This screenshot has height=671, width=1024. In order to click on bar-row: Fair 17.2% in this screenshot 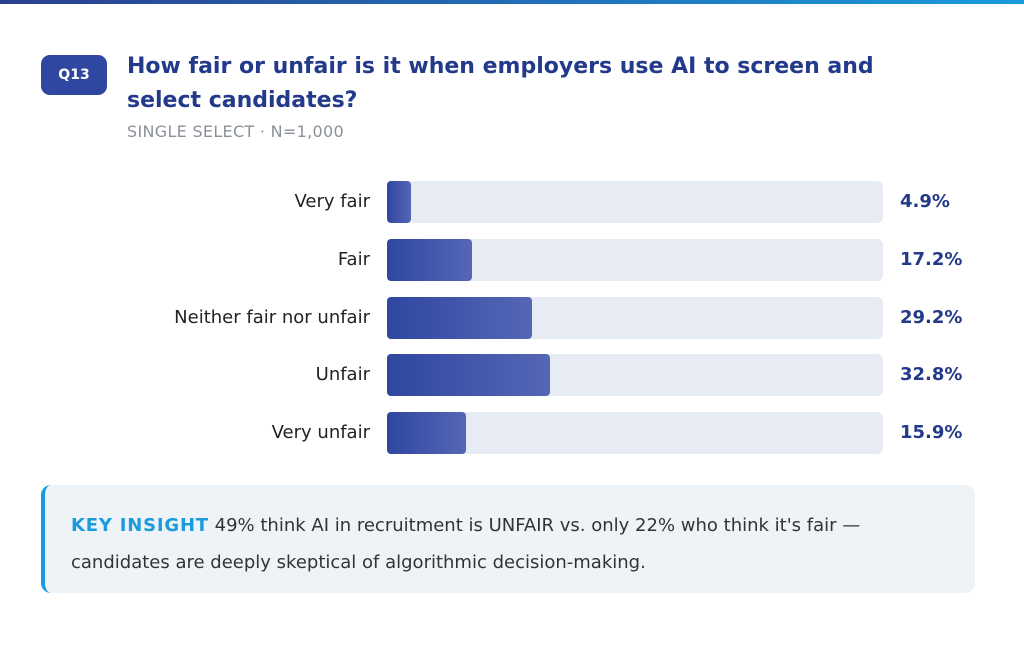, I will do `click(512, 260)`.